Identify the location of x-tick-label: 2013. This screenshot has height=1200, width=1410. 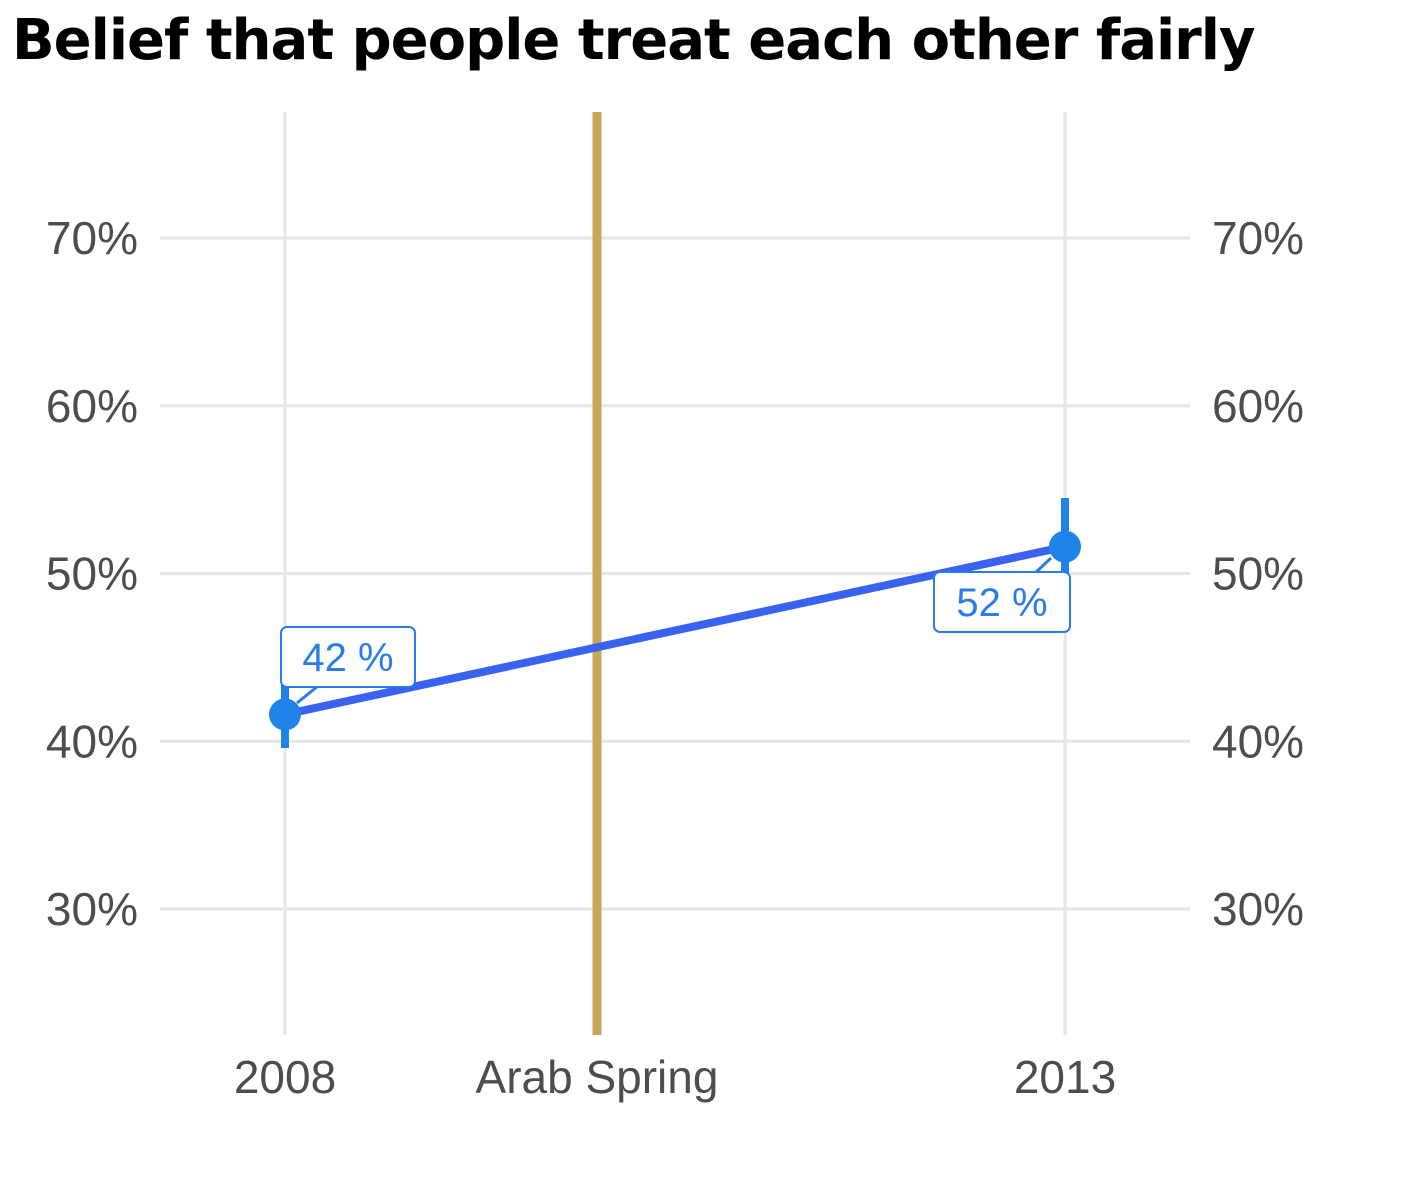
(1065, 1077).